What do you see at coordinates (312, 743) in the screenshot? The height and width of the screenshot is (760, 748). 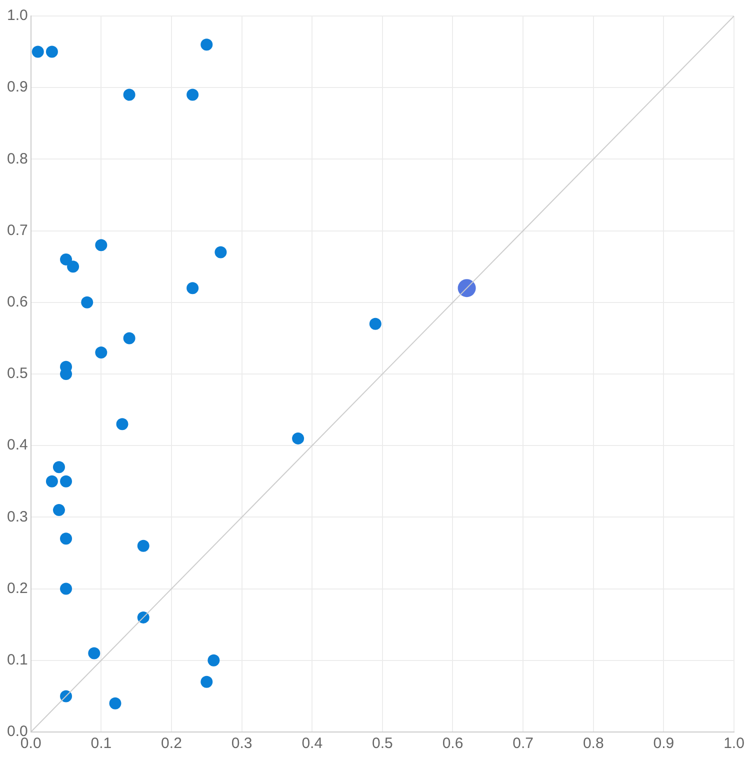 I see `x-tick-label: 0.4` at bounding box center [312, 743].